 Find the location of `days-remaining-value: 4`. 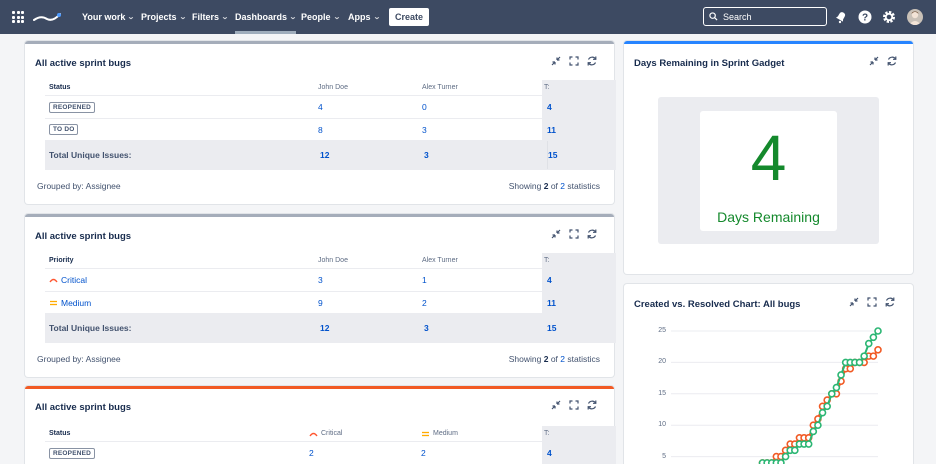

days-remaining-value: 4 is located at coordinates (768, 158).